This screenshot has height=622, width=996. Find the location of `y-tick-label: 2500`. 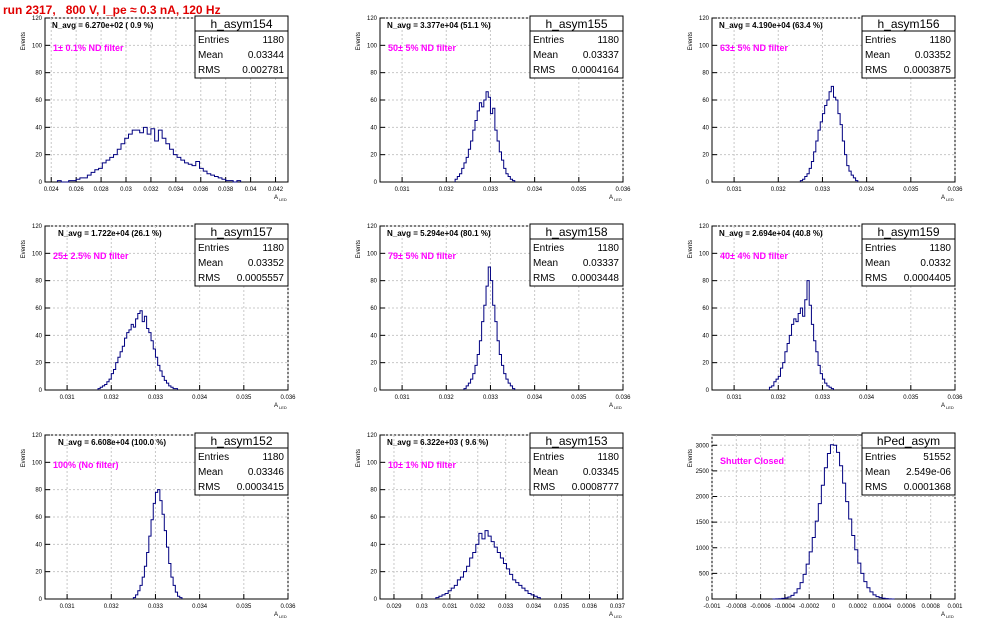

y-tick-label: 2500 is located at coordinates (703, 472).